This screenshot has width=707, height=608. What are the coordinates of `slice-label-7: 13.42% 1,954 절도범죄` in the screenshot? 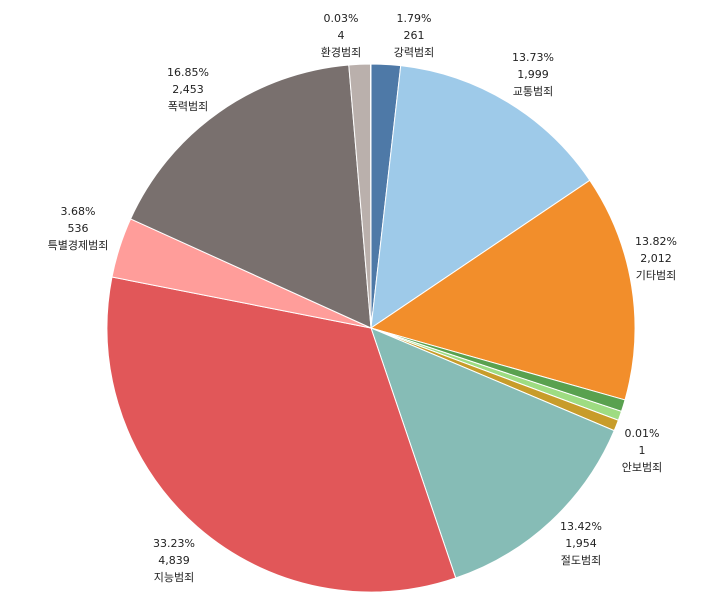 It's located at (581, 543).